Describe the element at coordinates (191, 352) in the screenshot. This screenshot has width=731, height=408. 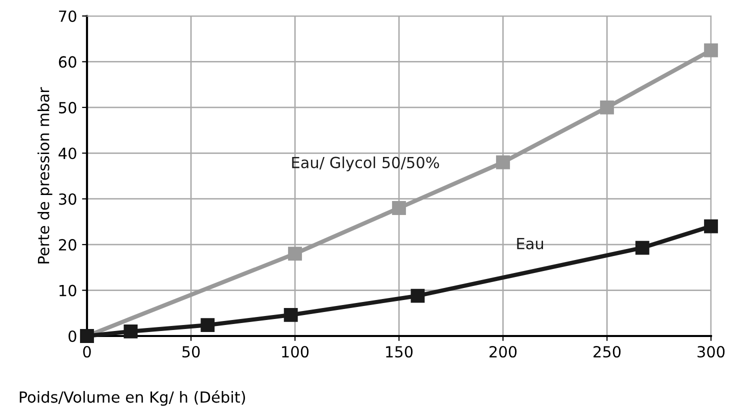
I see `x-tick-label: 50` at that location.